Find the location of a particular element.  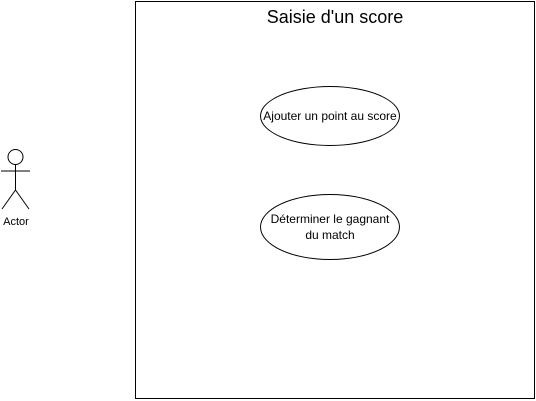

use-case-determine-winner: Déterminer le gagnant du match is located at coordinates (330, 227).